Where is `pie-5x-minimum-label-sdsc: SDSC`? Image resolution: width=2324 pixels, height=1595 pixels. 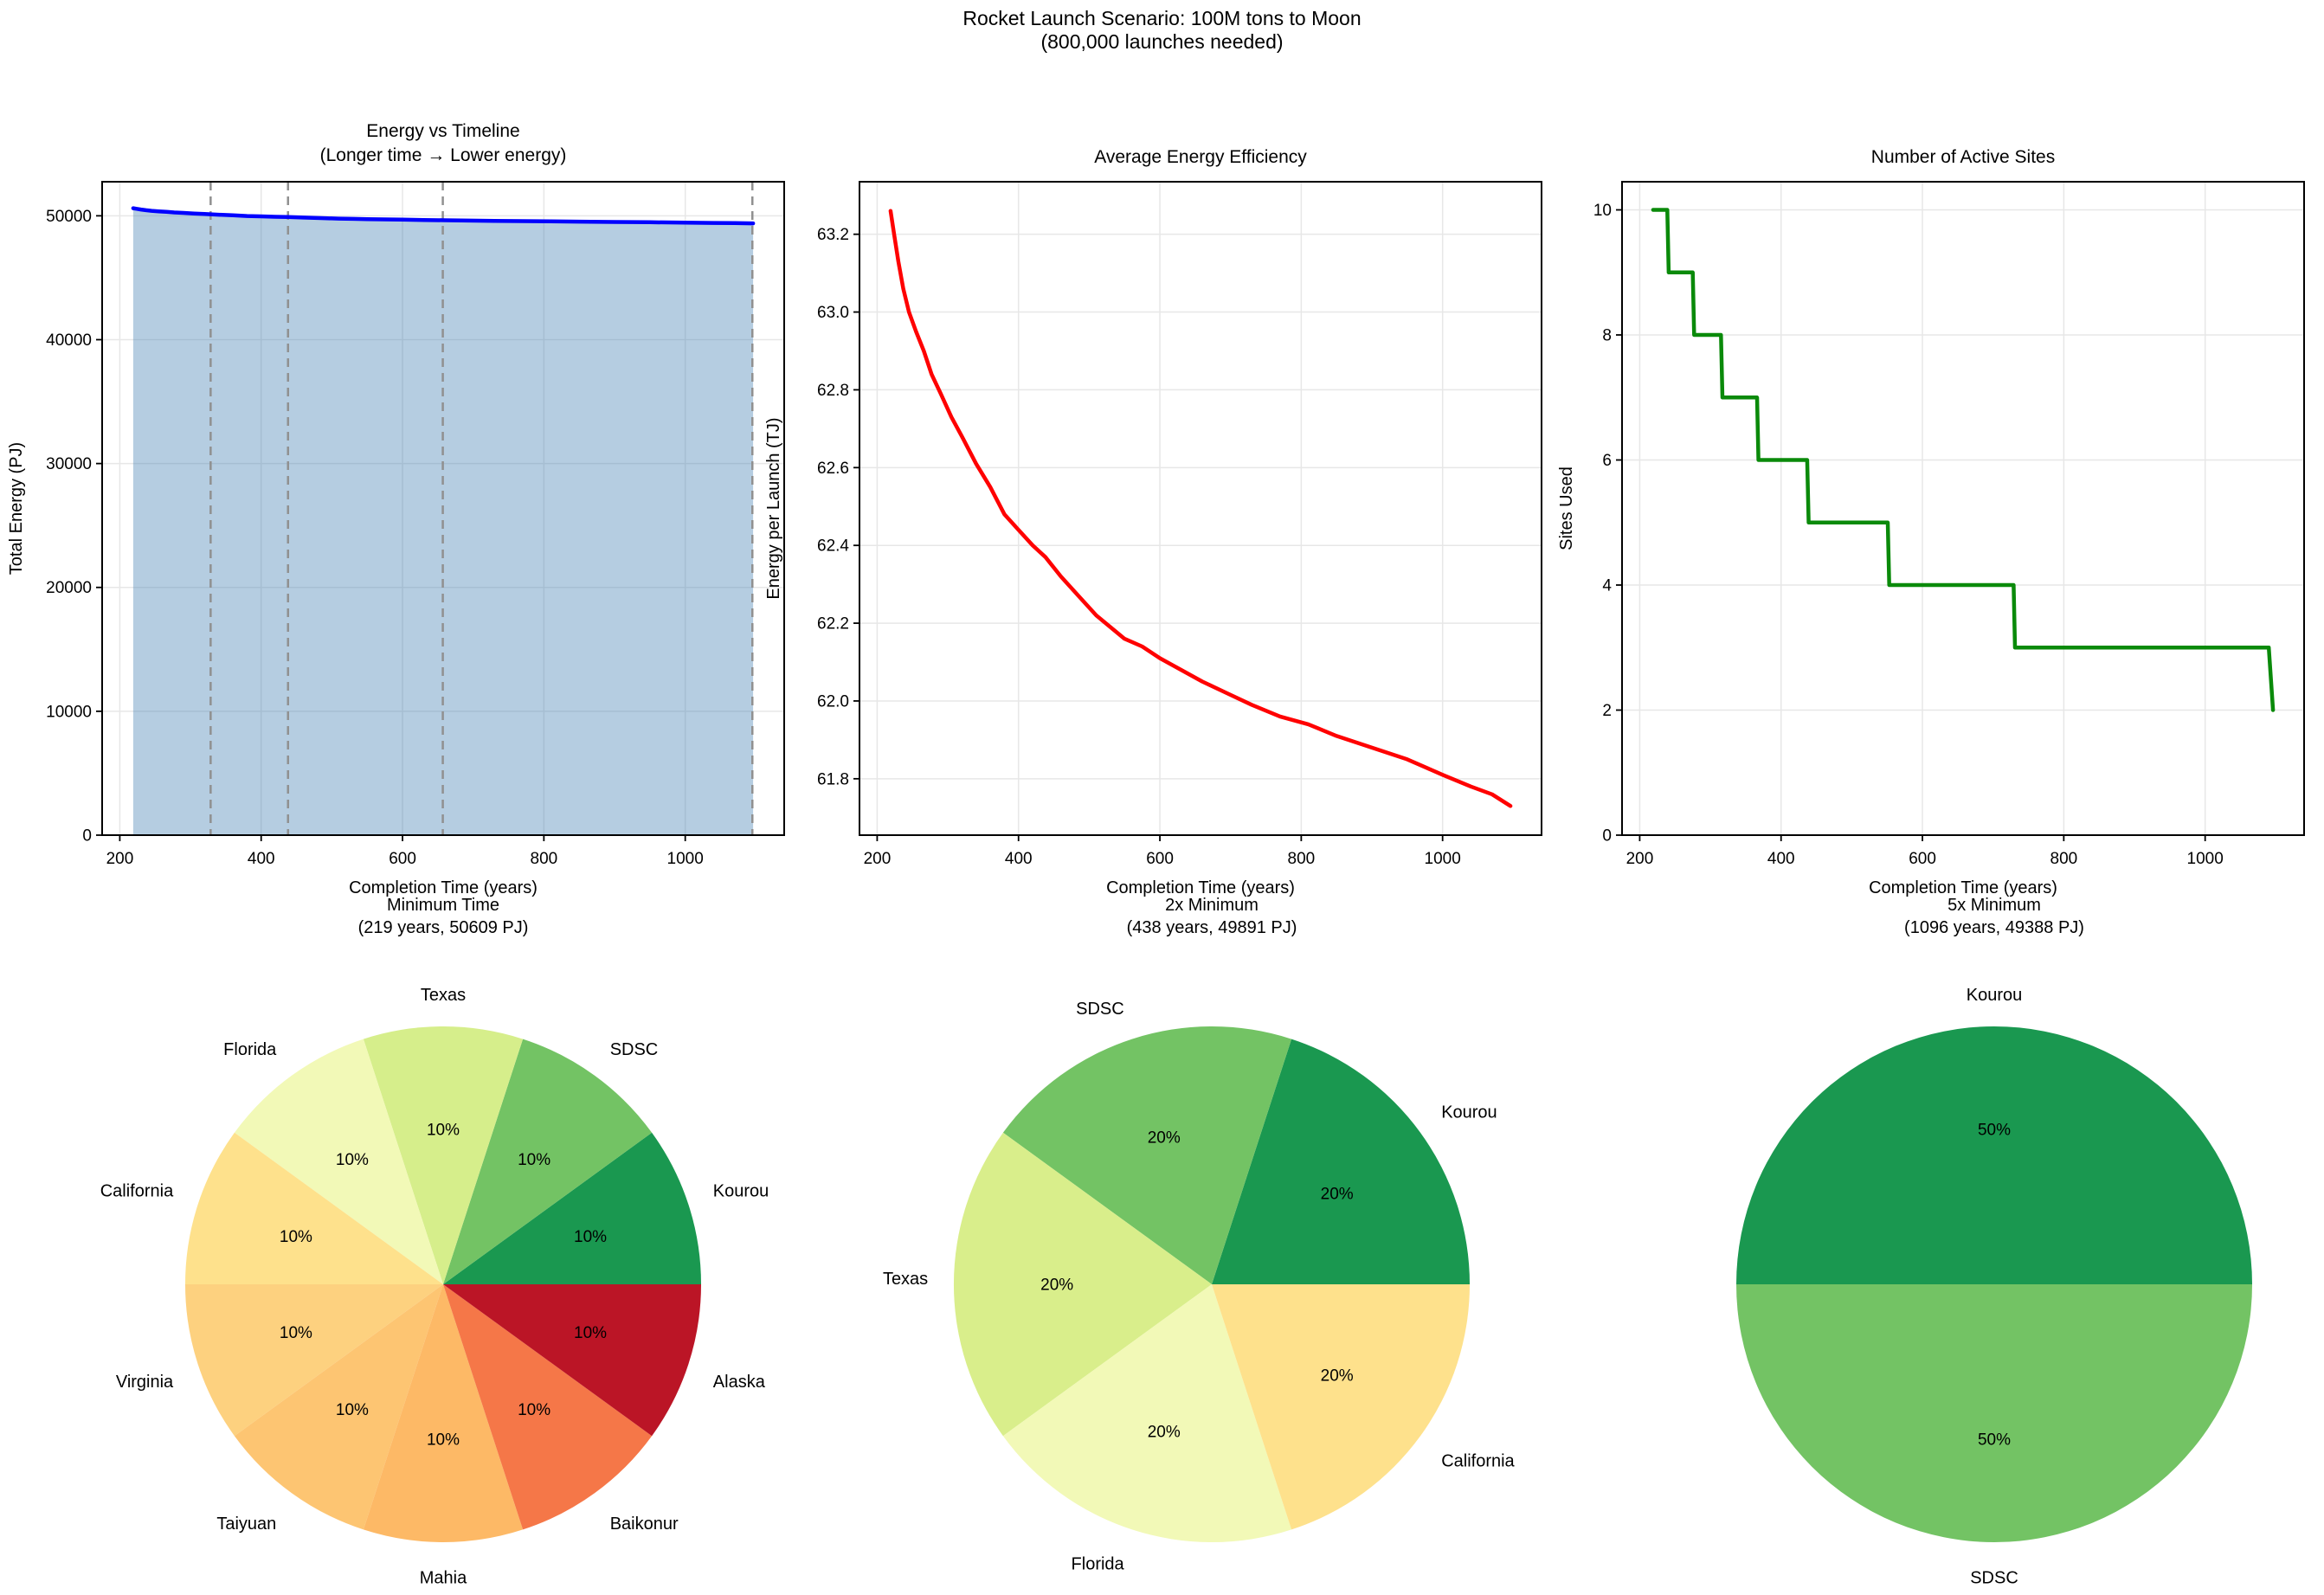
pie-5x-minimum-label-sdsc: SDSC is located at coordinates (1994, 1577).